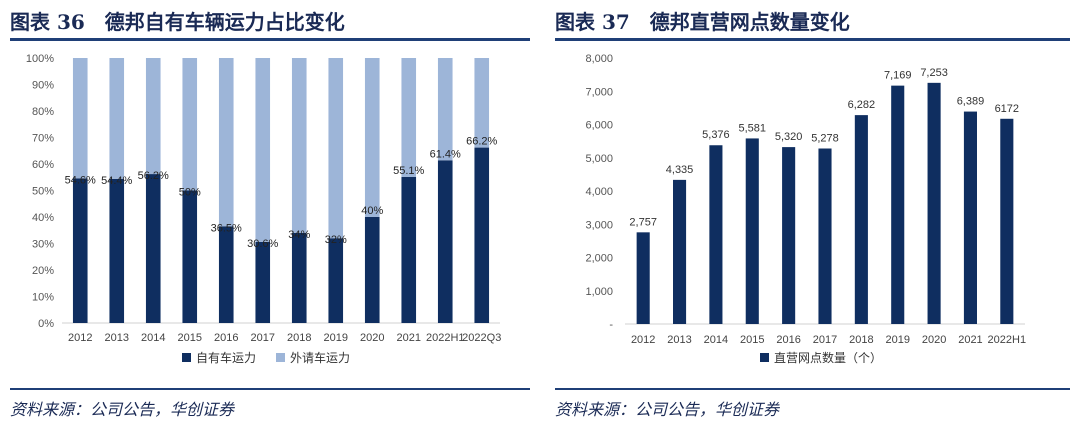  Describe the element at coordinates (43, 192) in the screenshot. I see `y-tick-label-left: 50%` at that location.